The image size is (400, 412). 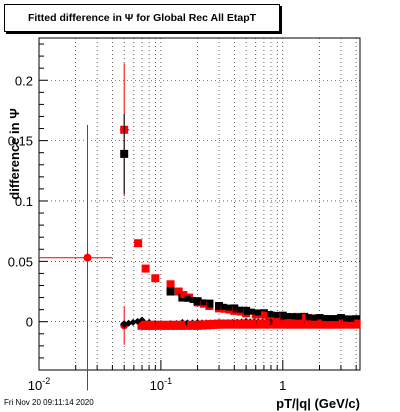 I want to click on x-tick-label: 10⁻¹, so click(x=161, y=384).